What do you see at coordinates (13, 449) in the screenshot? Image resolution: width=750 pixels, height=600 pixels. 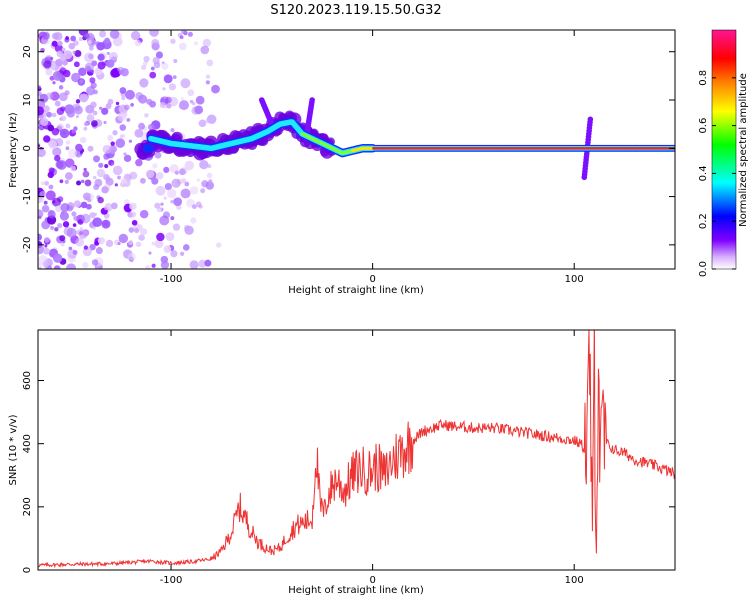 I see `snr-y-axis-title: SNR (10 * v/v)` at bounding box center [13, 449].